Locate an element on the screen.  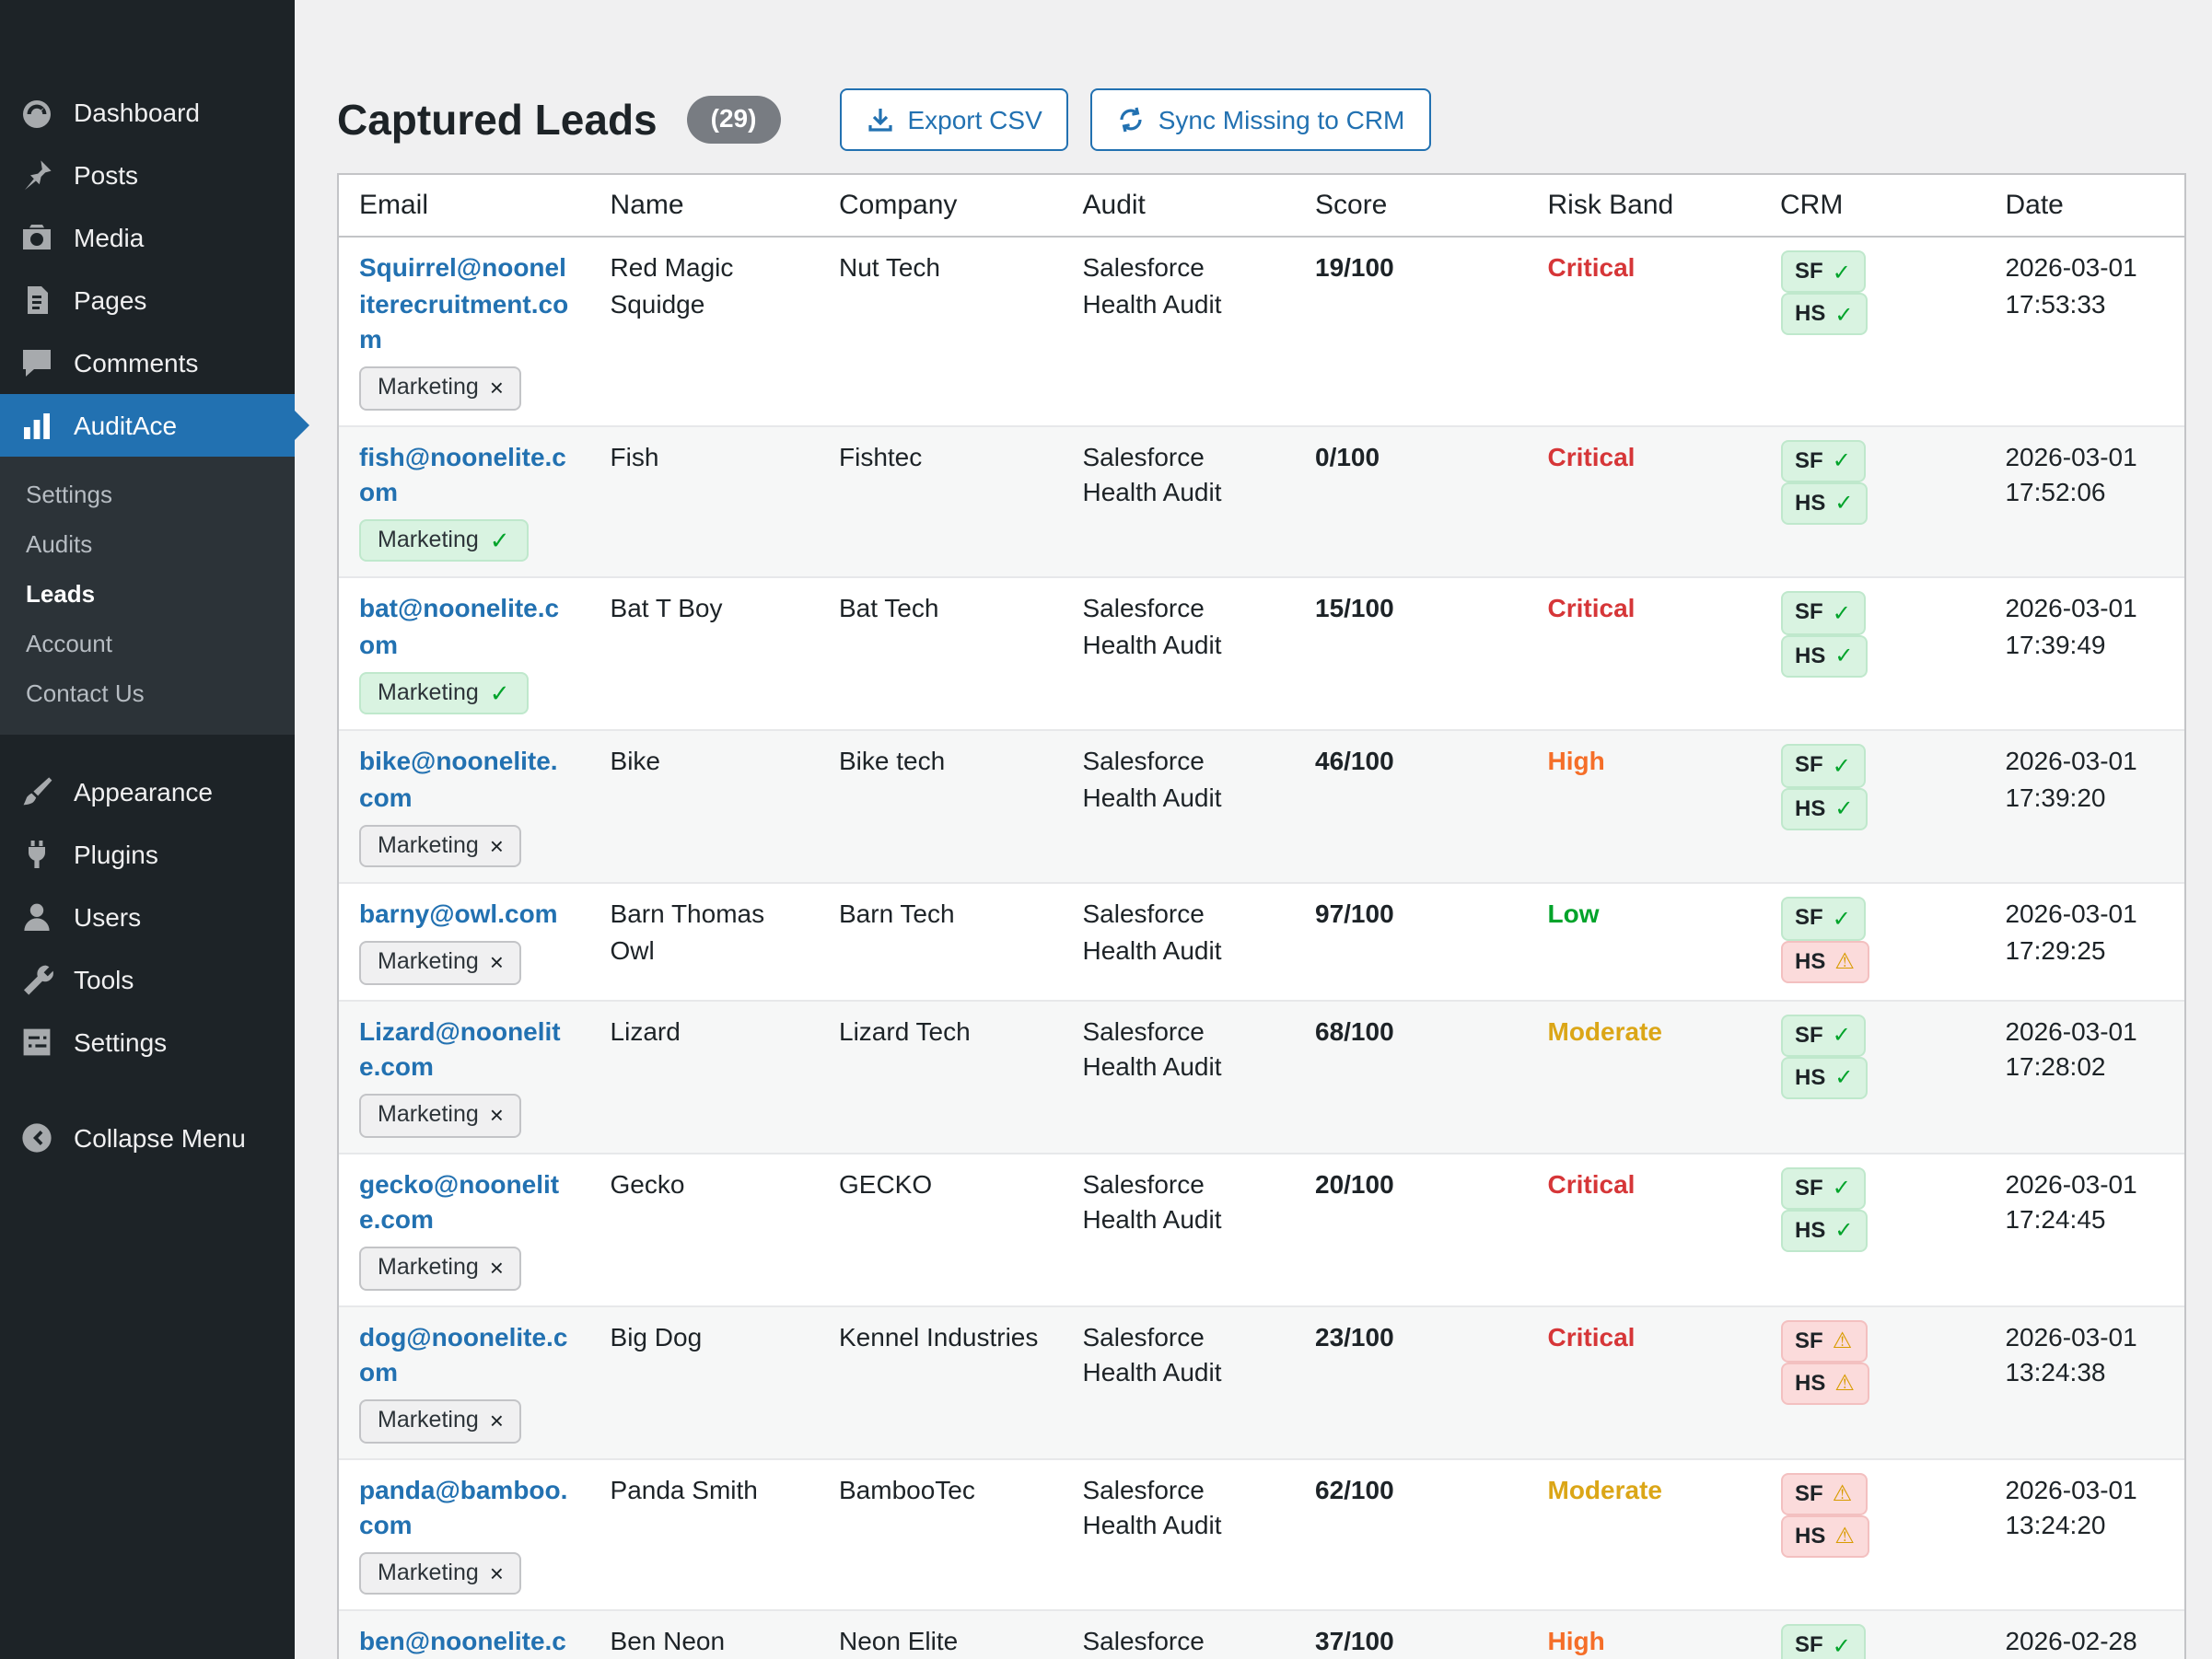
lead-name: Fish is located at coordinates (634, 456).